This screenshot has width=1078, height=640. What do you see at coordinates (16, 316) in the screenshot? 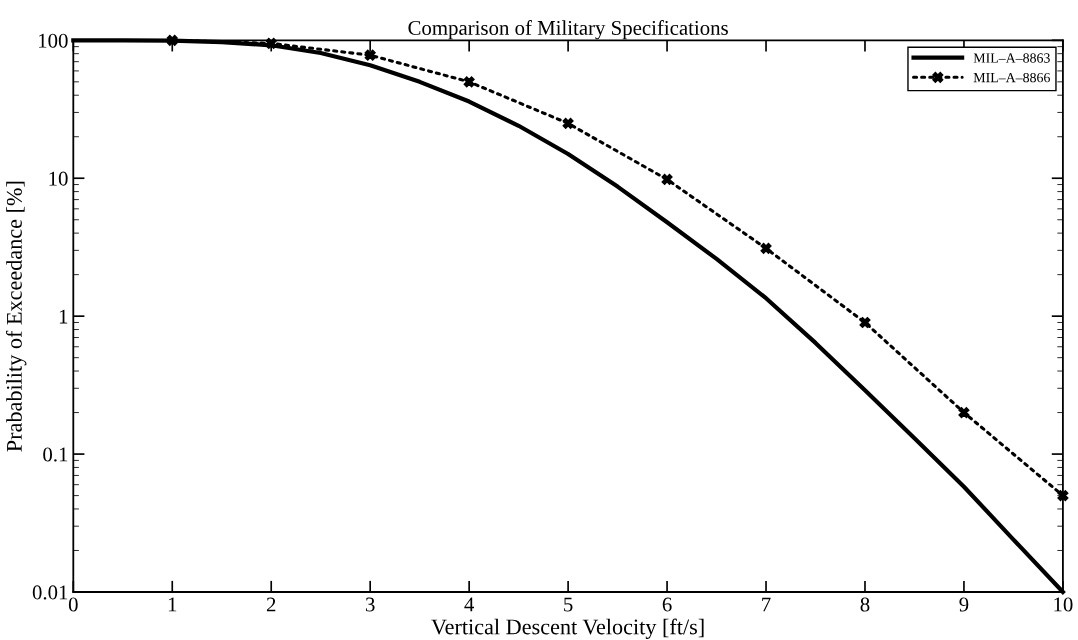
I see `y-axis-title: Prabability of Exceedance [%]` at bounding box center [16, 316].